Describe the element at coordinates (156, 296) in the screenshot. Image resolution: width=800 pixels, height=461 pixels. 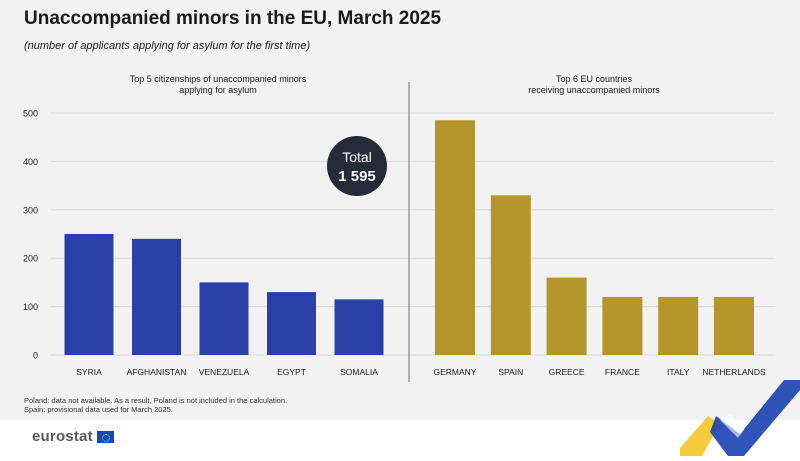
I see `bar-afghanistan` at that location.